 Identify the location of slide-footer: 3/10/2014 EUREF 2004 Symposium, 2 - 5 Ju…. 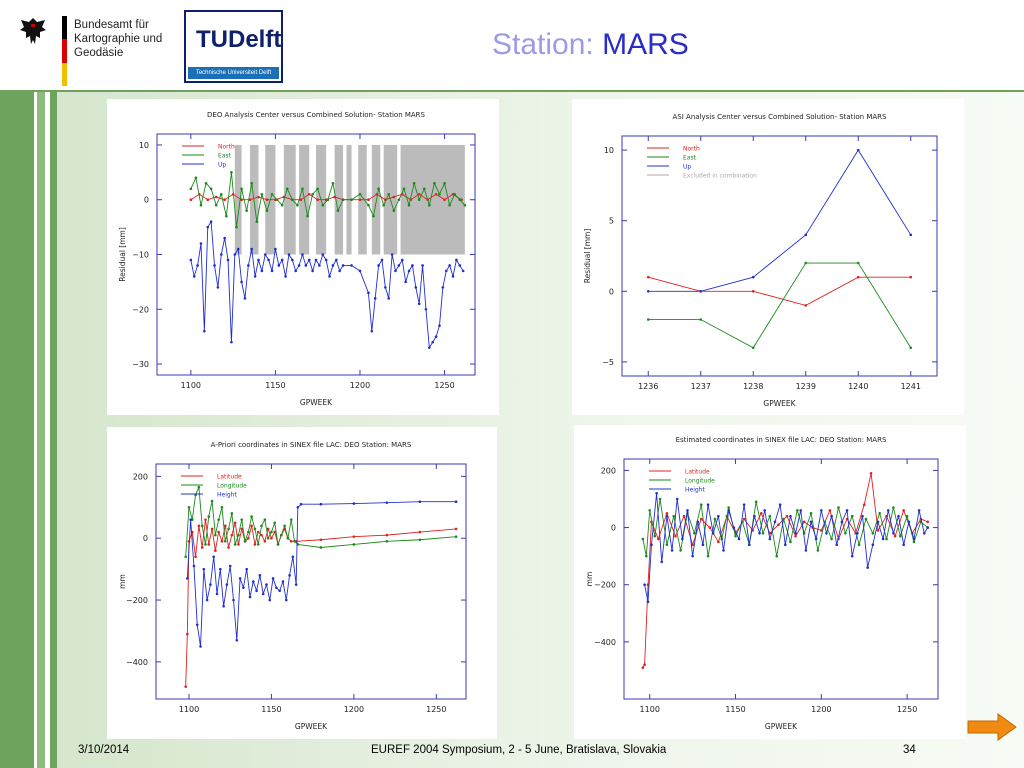
(512, 755).